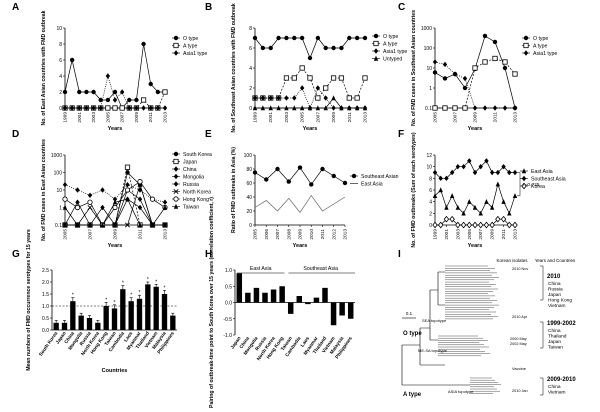 The image size is (600, 412). I want to click on y-tick-label: -0.5, so click(227, 320).